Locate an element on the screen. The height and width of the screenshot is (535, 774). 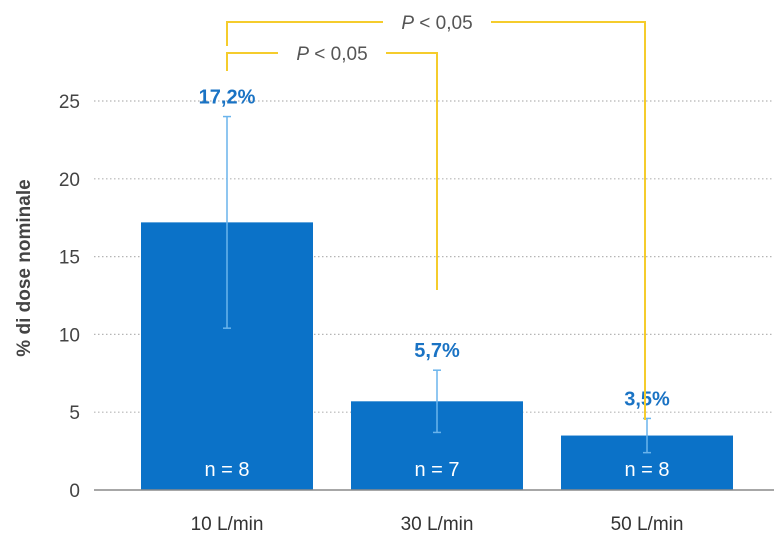
y-tick-label: 20 is located at coordinates (69, 180).